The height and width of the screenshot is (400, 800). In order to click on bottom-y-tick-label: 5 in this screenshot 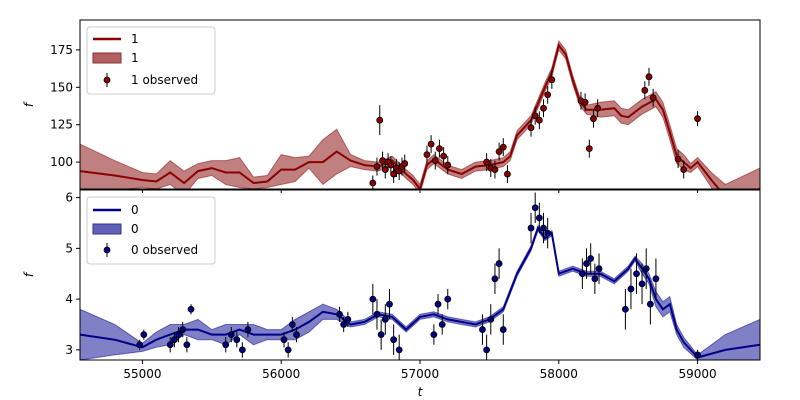, I will do `click(69, 248)`.